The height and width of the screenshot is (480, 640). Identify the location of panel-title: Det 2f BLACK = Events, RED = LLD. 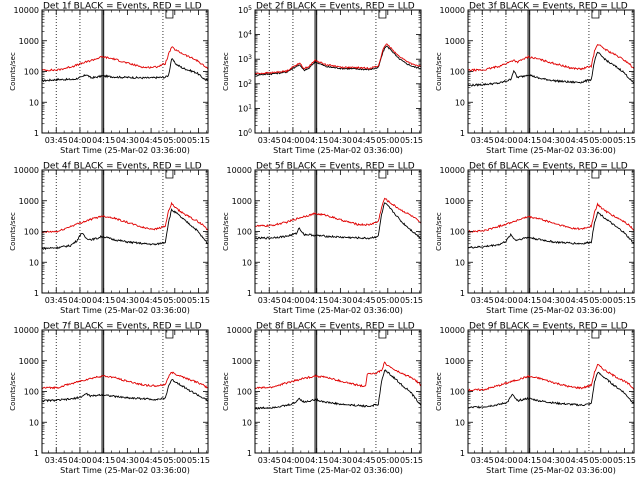
(335, 7).